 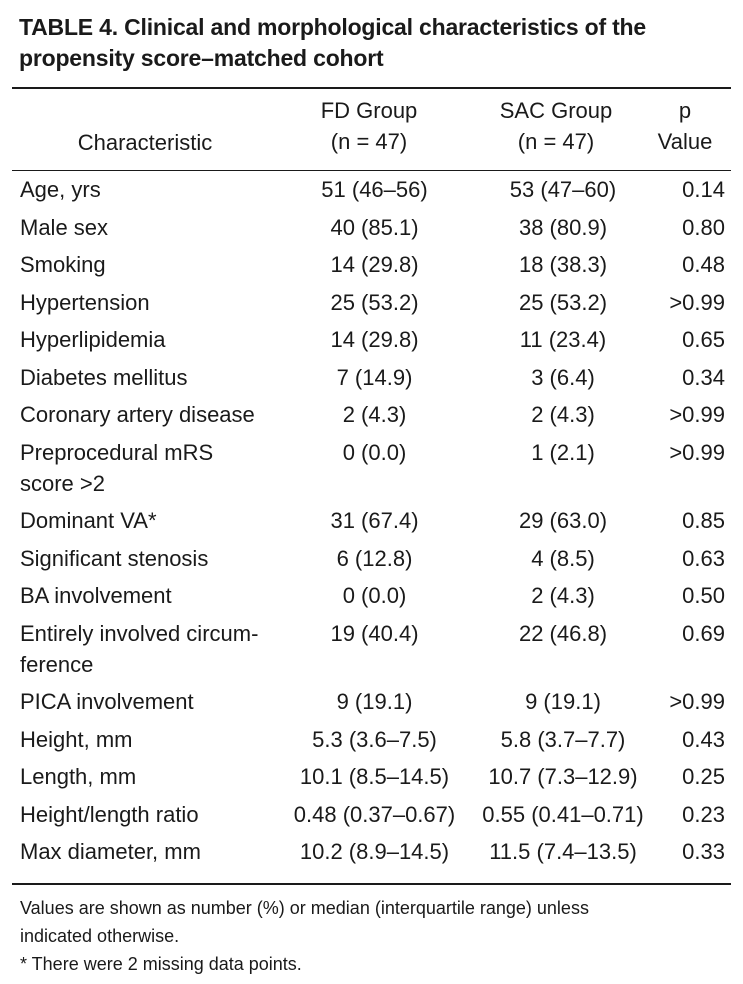 I want to click on header-p-value: p Value, so click(x=685, y=126).